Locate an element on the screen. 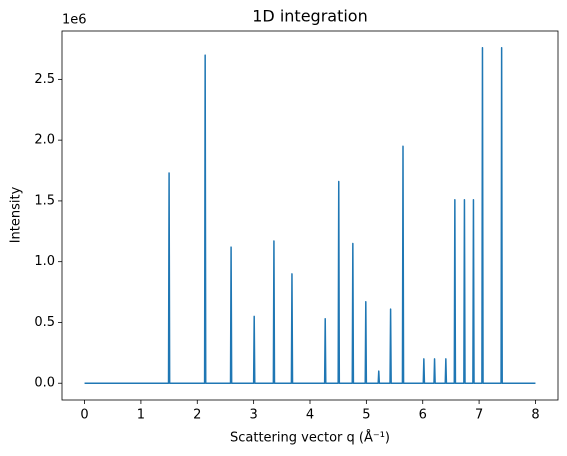 The height and width of the screenshot is (456, 567). x-tick-label: 4 is located at coordinates (310, 415).